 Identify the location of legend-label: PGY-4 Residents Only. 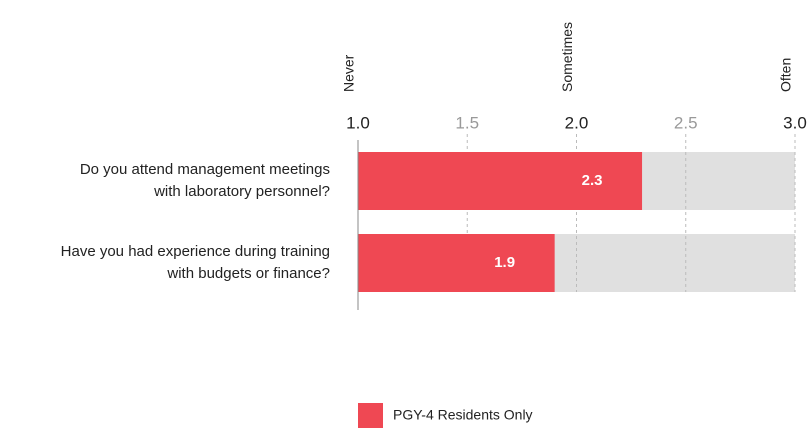
(463, 415).